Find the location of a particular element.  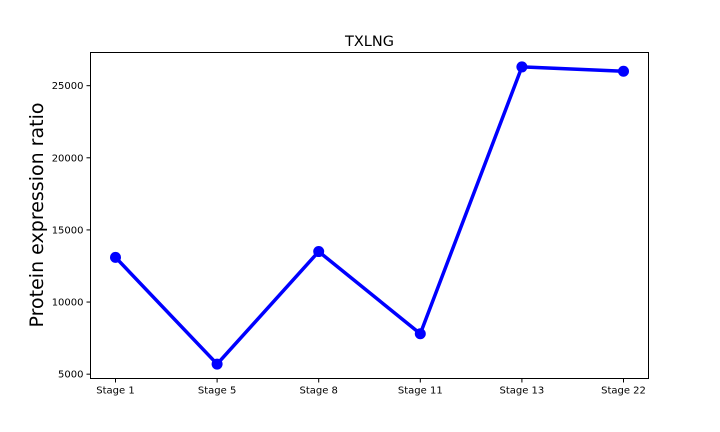

y-tick-label: 5000 is located at coordinates (70, 375).